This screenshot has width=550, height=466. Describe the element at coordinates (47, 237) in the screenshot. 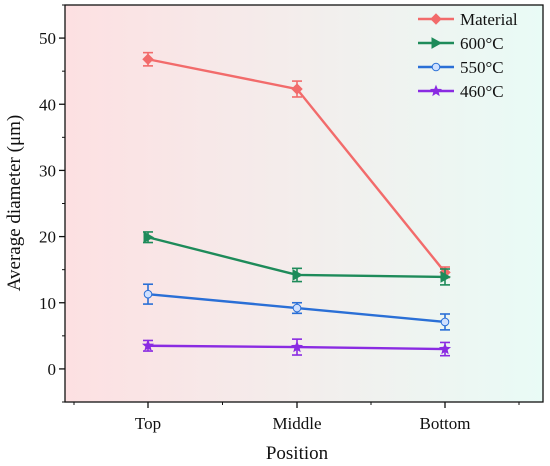

I see `y-tick-label: 20` at that location.